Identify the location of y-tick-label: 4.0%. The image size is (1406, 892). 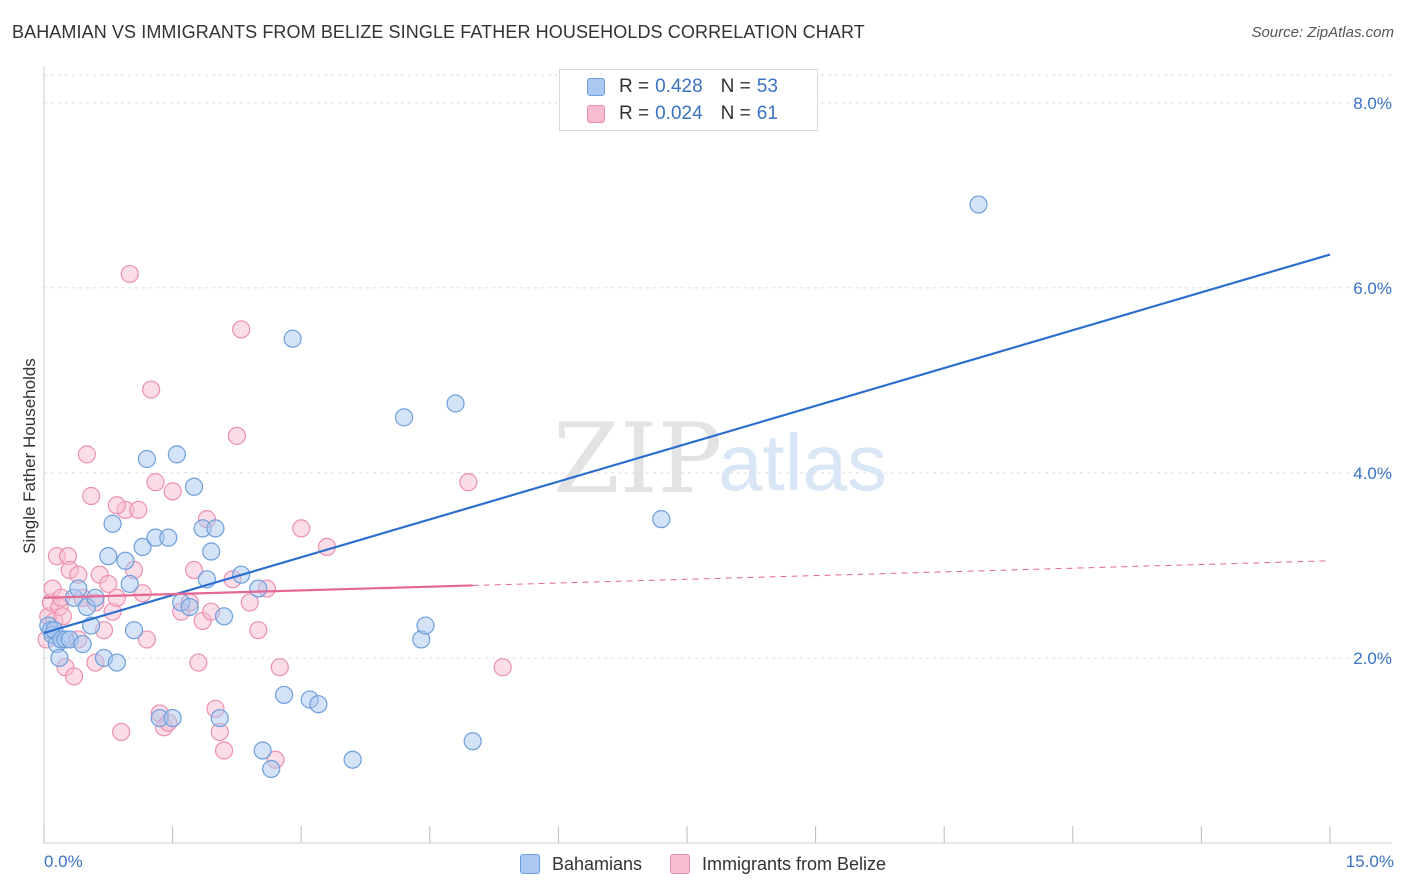
(1372, 473).